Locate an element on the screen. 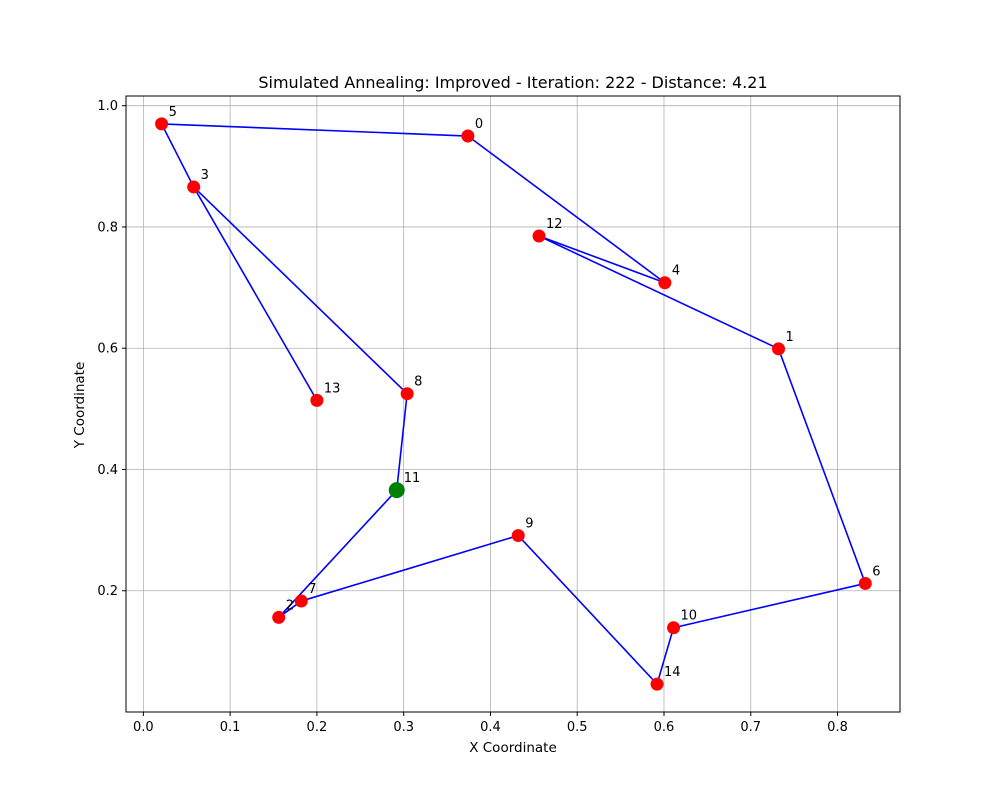 Image resolution: width=1000 pixels, height=800 pixels. x-tick-label: 0.0 is located at coordinates (143, 727).